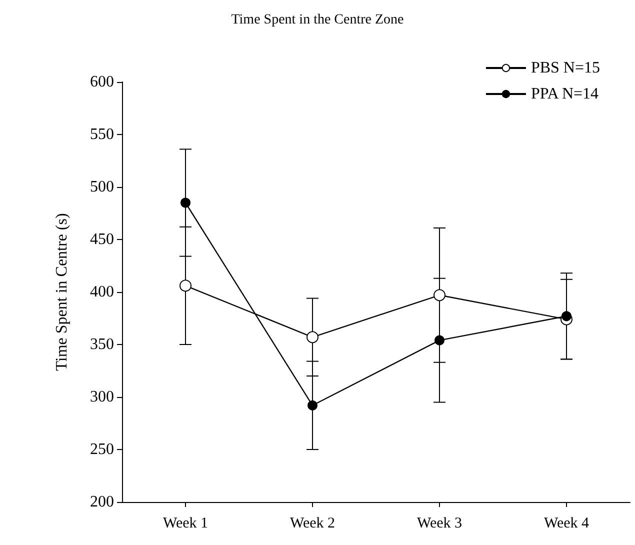  What do you see at coordinates (102, 502) in the screenshot?
I see `y-tick-label: 200` at bounding box center [102, 502].